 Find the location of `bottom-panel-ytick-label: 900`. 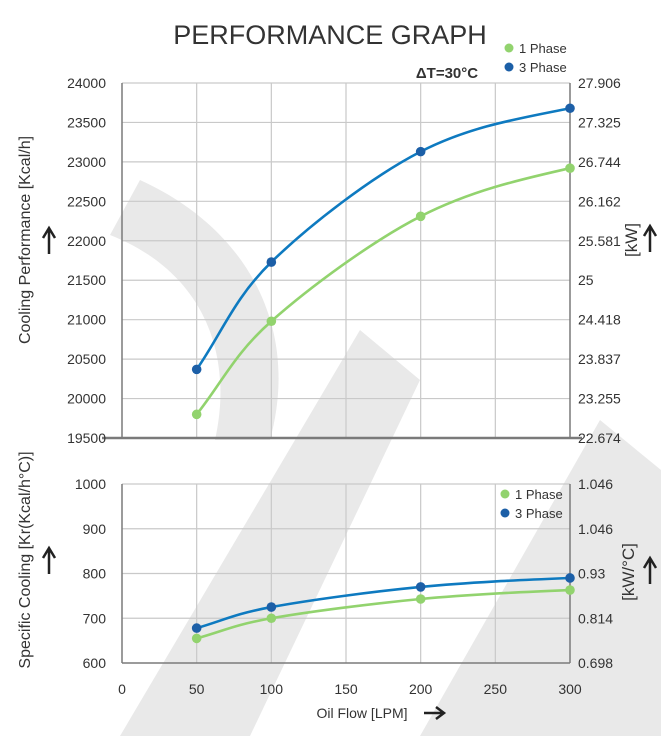

bottom-panel-ytick-label: 900 is located at coordinates (95, 529).